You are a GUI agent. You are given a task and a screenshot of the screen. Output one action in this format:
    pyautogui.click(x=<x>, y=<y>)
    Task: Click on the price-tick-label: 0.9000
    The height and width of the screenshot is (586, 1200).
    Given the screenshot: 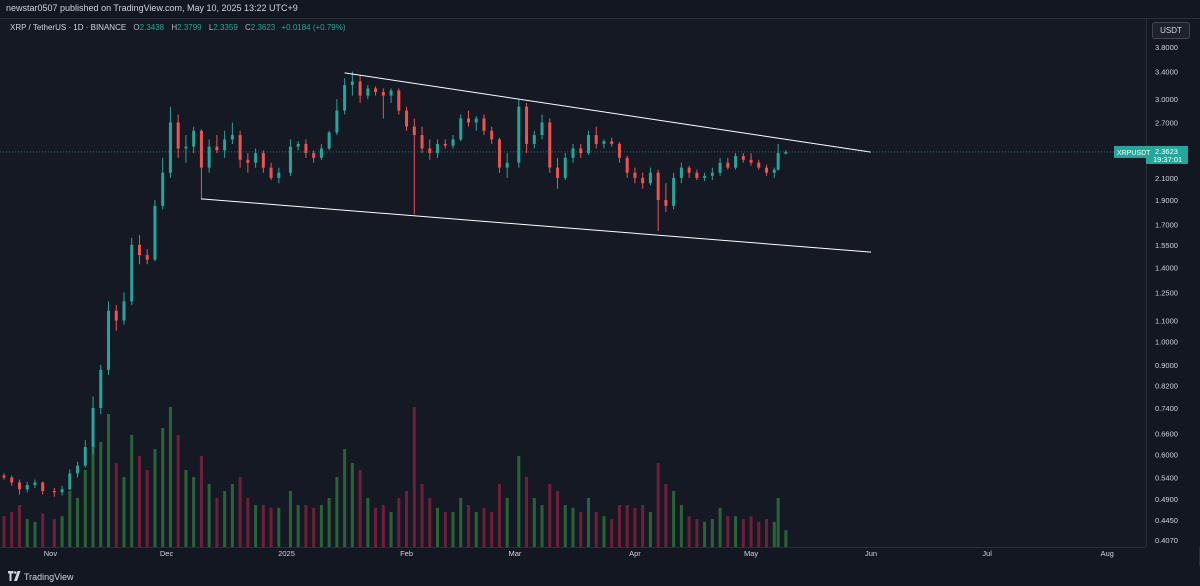 What is the action you would take?
    pyautogui.click(x=1166, y=365)
    